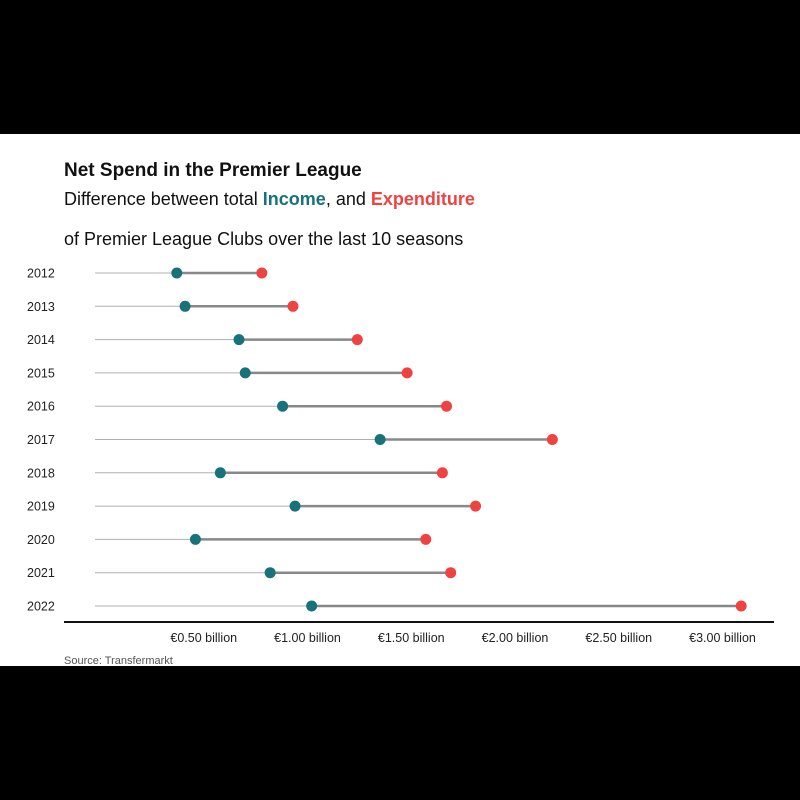  What do you see at coordinates (307, 638) in the screenshot?
I see `x-tick-label: €1.00 billion` at bounding box center [307, 638].